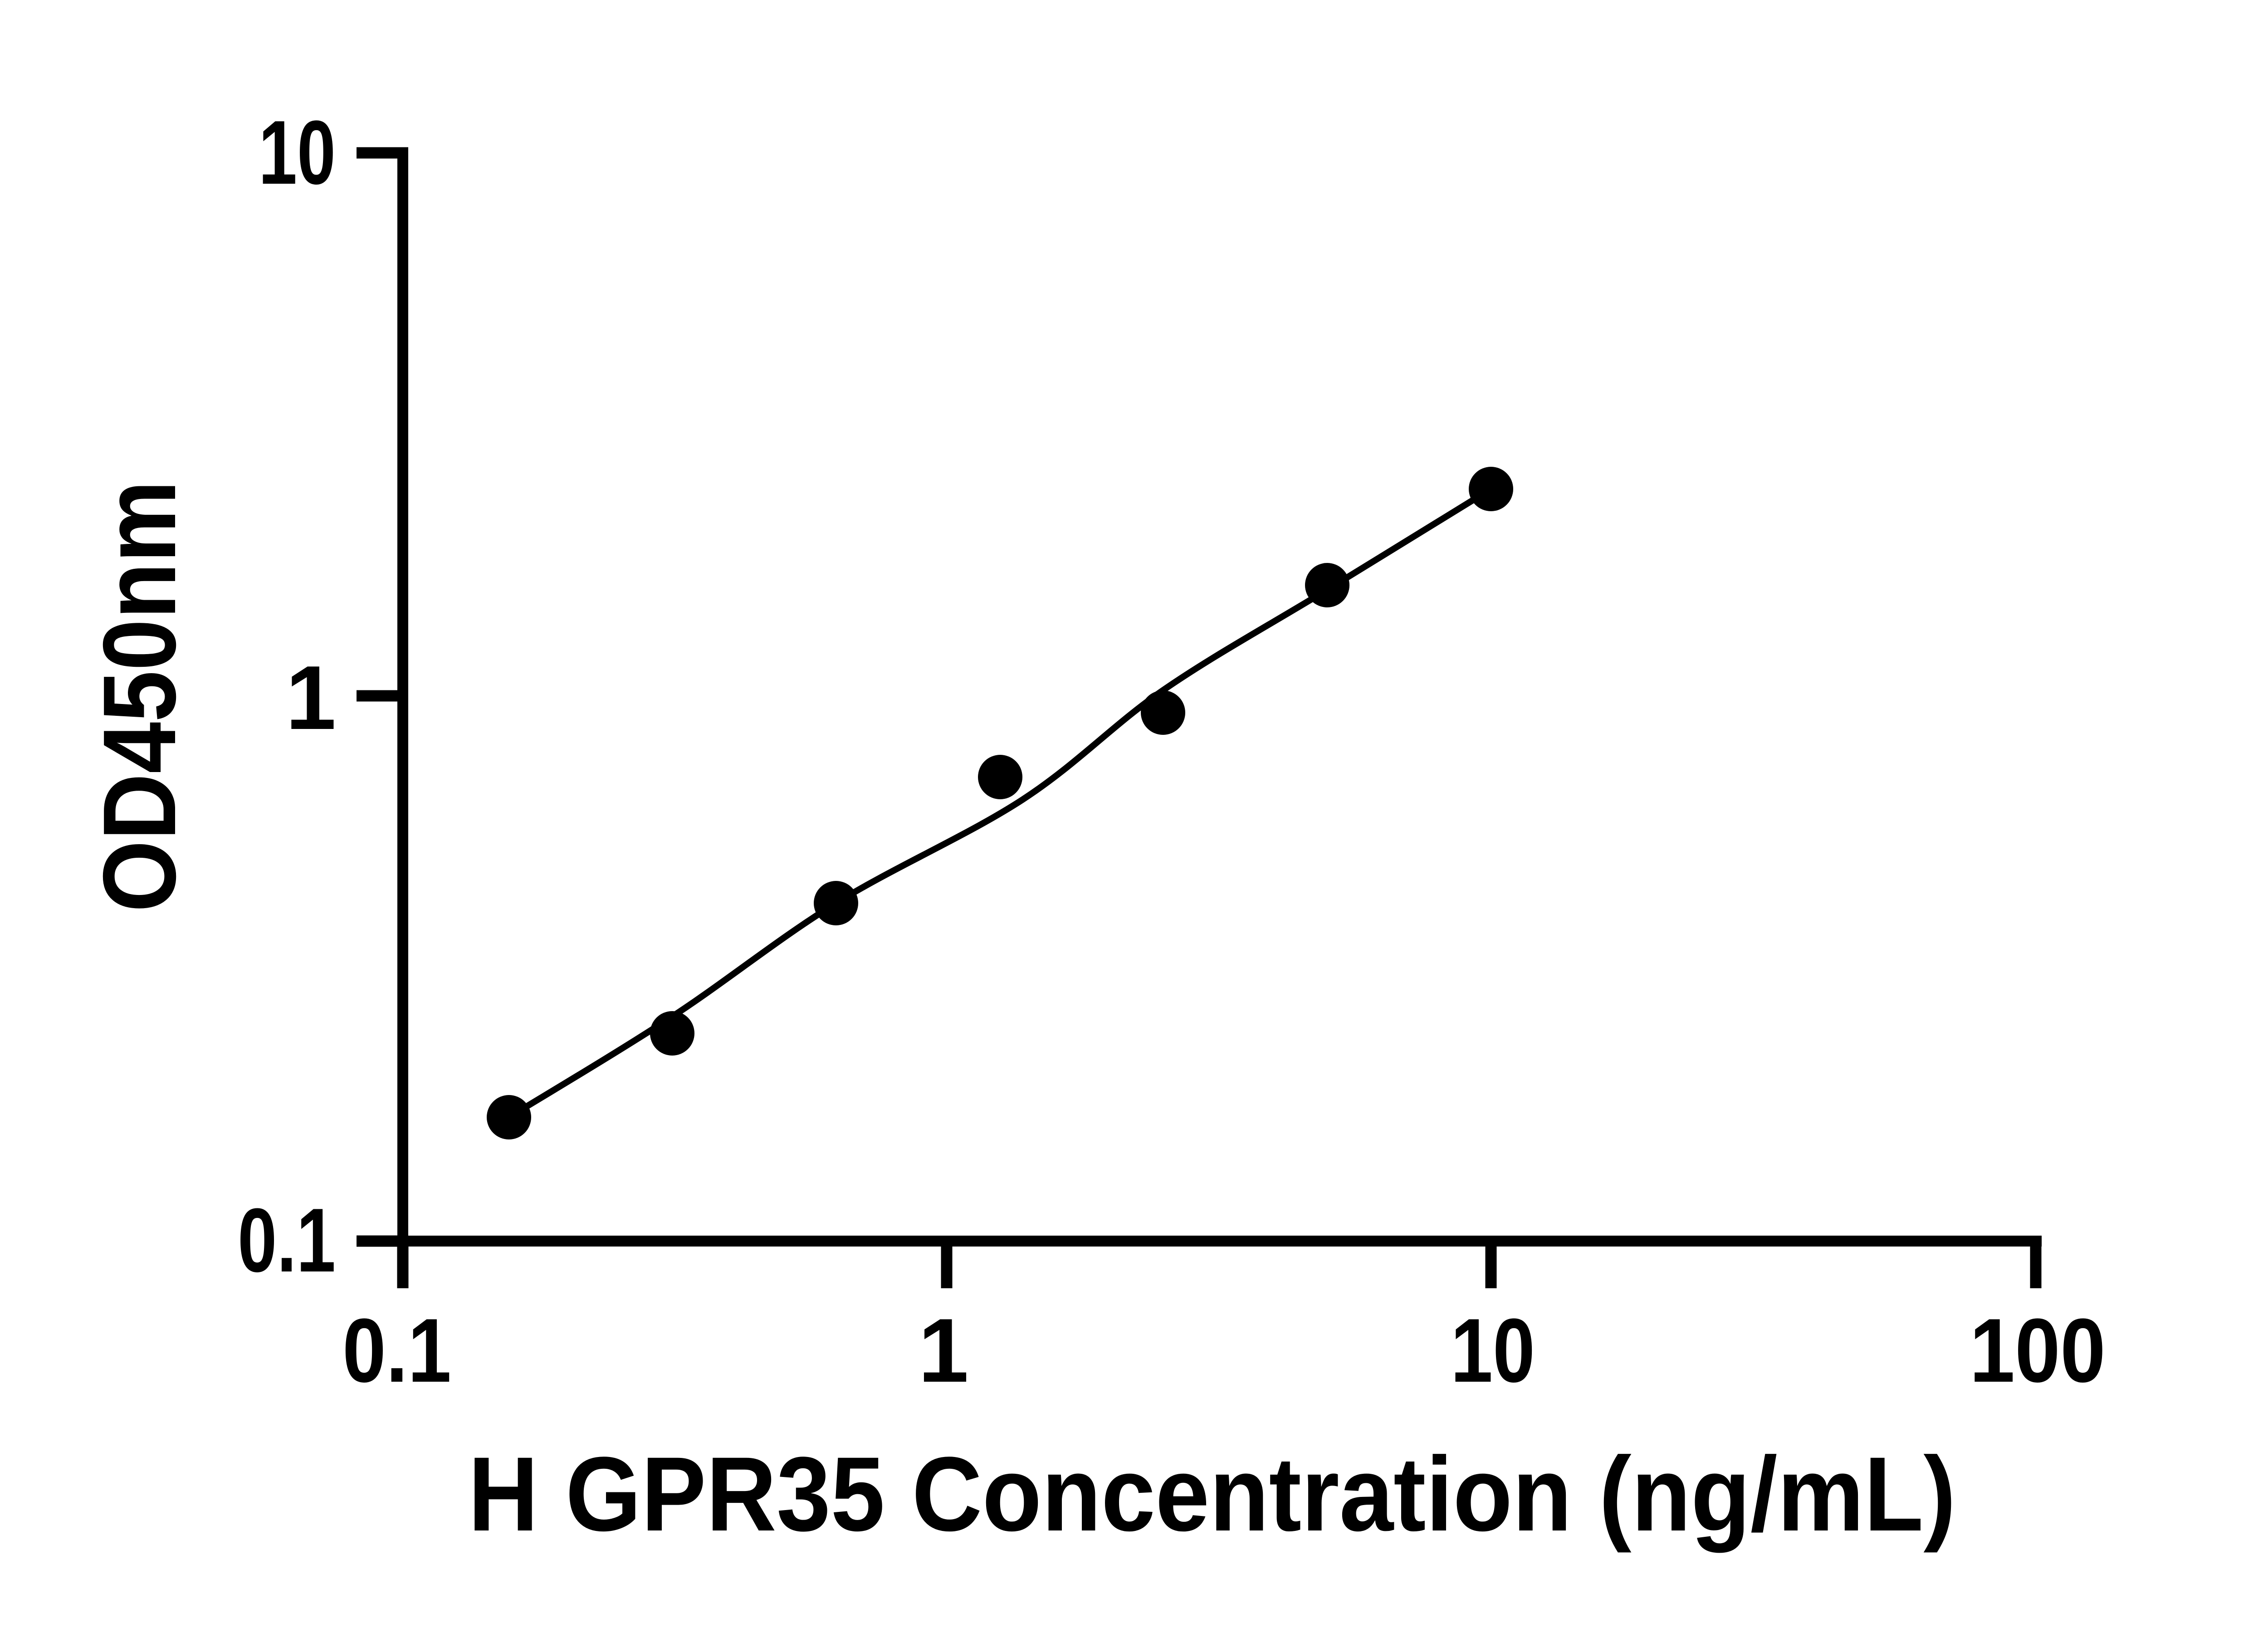 This screenshot has height=1633, width=2268. Describe the element at coordinates (140, 696) in the screenshot. I see `svg-text: OD450nm` at that location.